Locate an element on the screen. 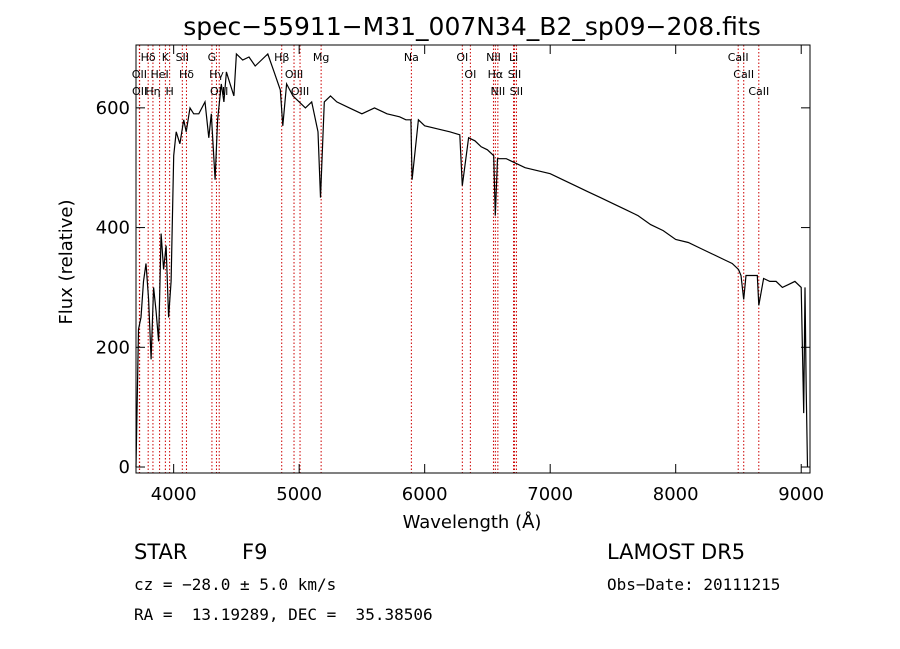  spectral-line-label: Li is located at coordinates (513, 57).